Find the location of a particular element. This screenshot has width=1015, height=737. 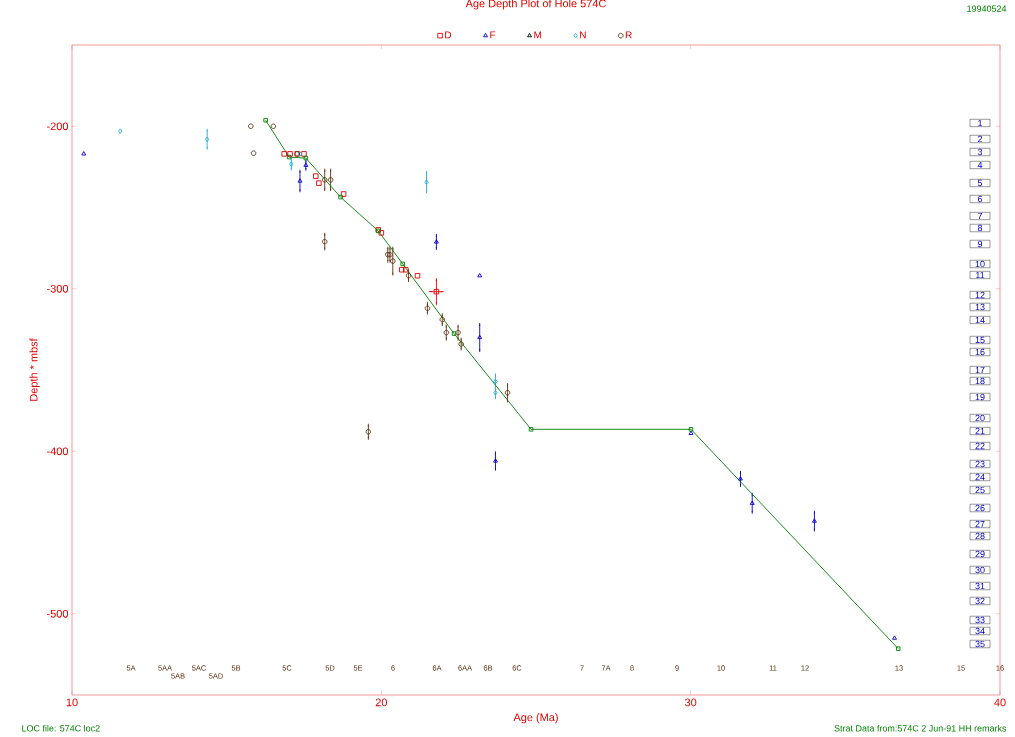

annotation: 5 is located at coordinates (980, 183).